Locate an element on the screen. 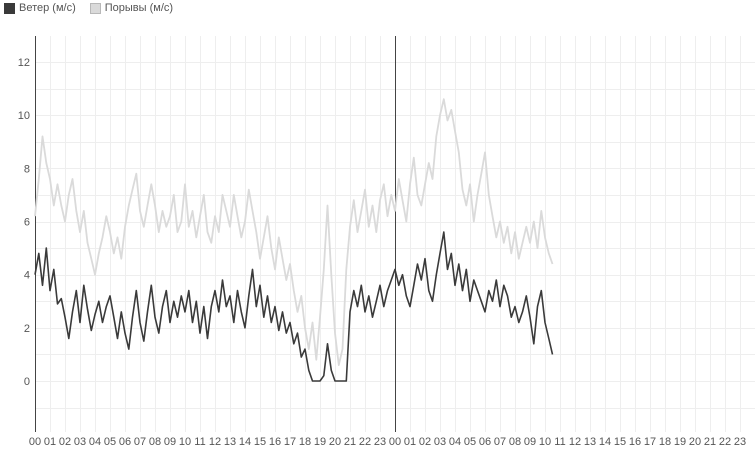 This screenshot has width=755, height=451. y-tick-label: 10 is located at coordinates (24, 116).